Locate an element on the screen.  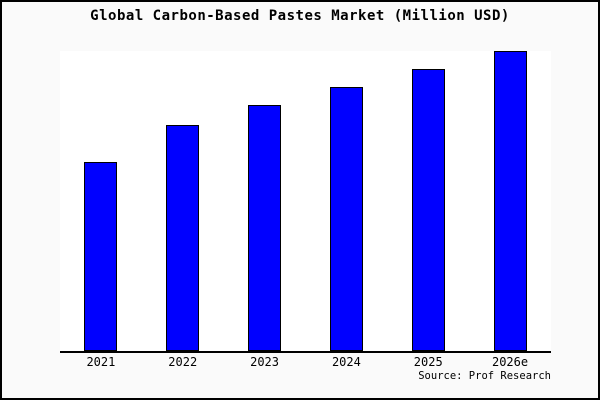
x-tick-label-2025: 2025 is located at coordinates (428, 362).